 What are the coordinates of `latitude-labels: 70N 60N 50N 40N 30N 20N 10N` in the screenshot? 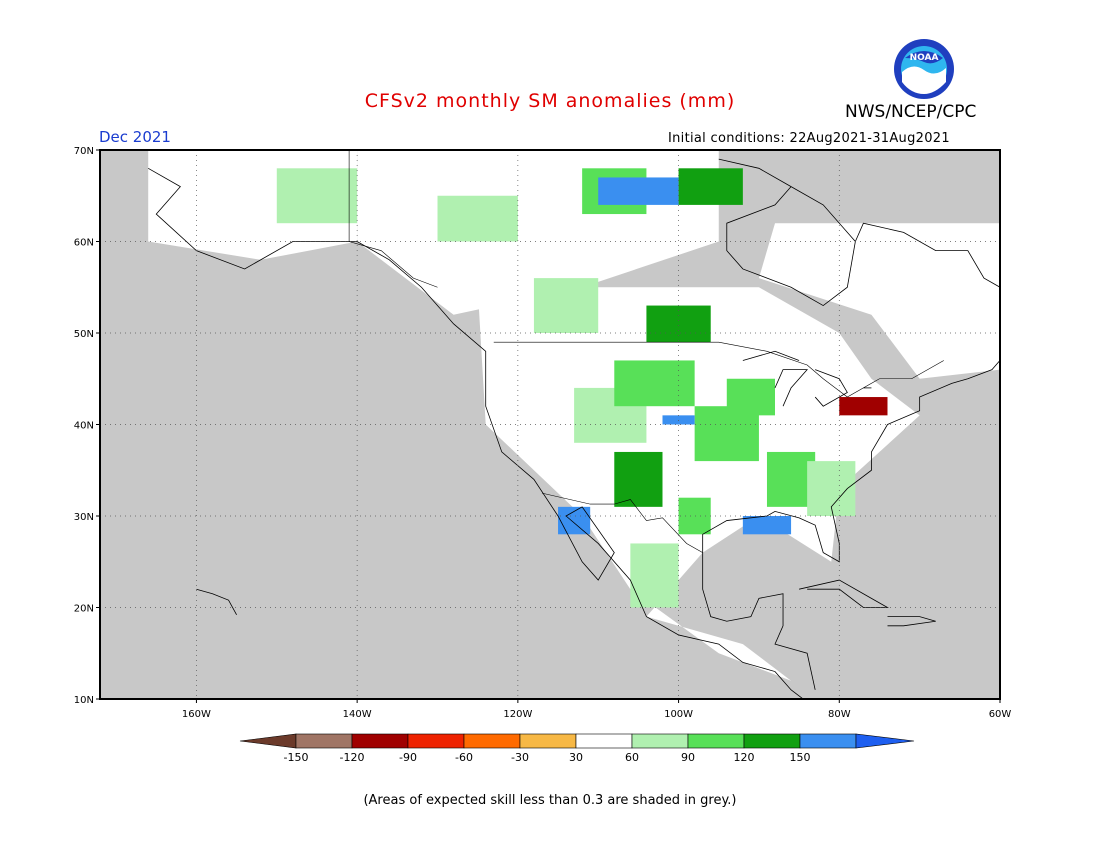 It's located at (87, 426).